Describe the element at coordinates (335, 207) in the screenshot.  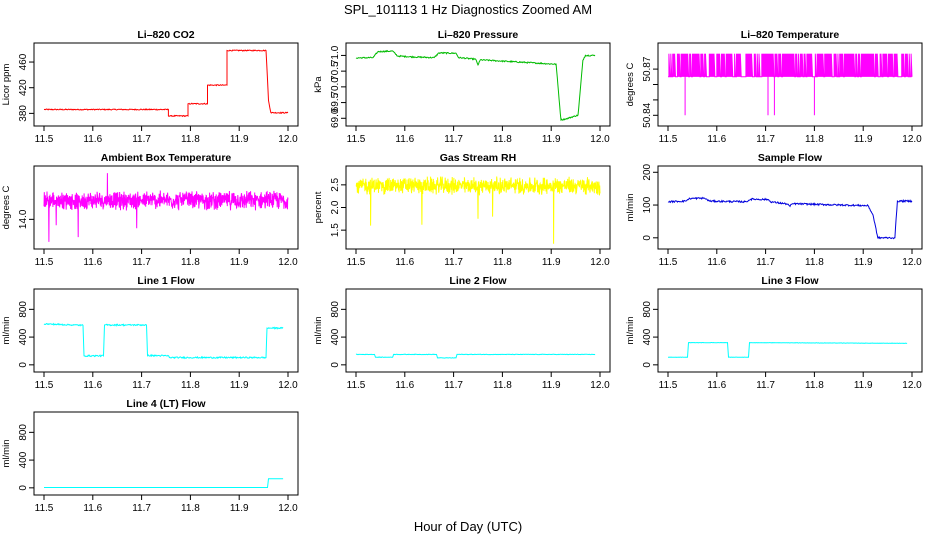
I see `y-tick-label: 2.0` at that location.